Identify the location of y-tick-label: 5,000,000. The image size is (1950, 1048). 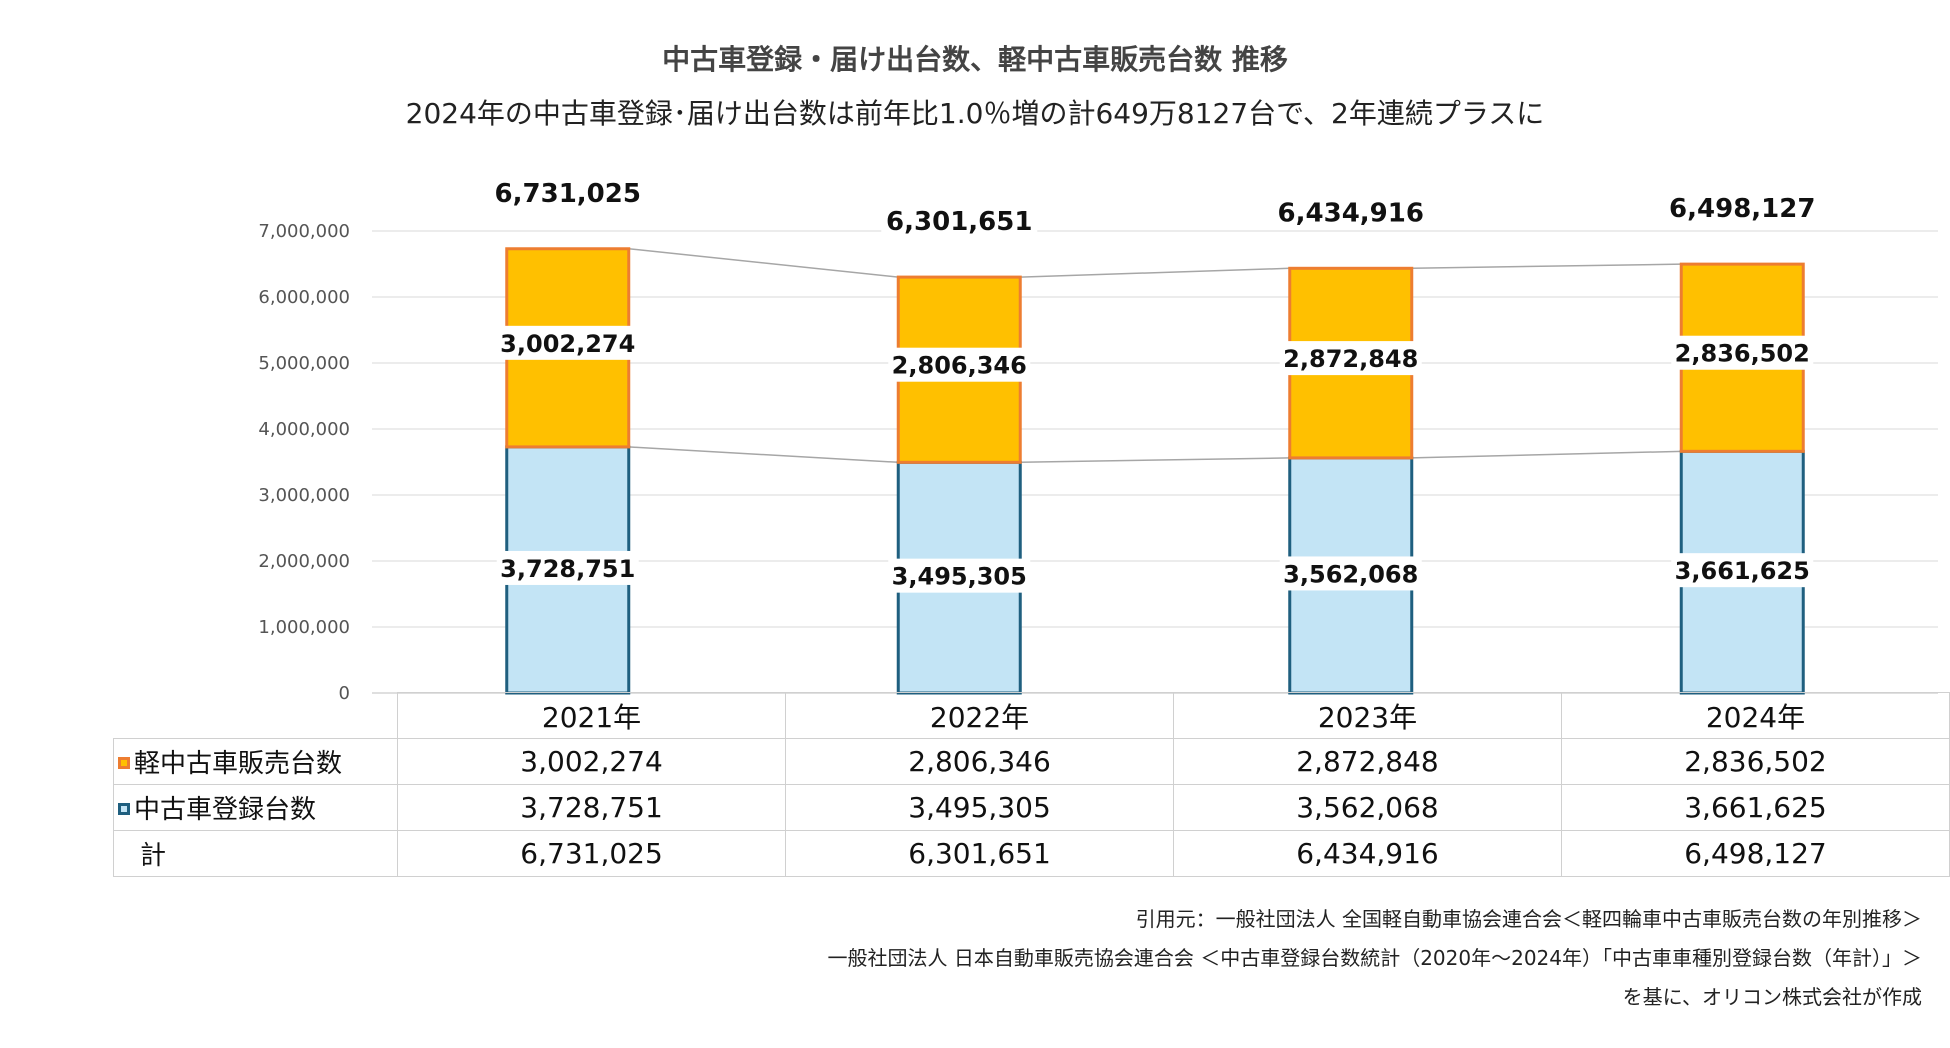
(304, 363).